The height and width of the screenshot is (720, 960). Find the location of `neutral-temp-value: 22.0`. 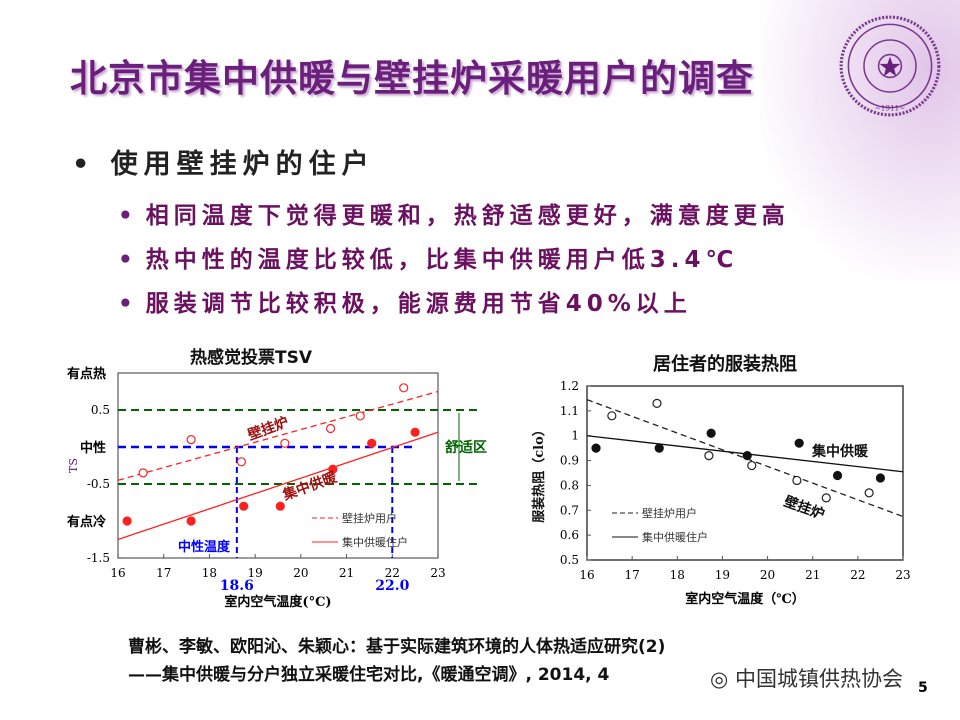

neutral-temp-value: 22.0 is located at coordinates (392, 586).